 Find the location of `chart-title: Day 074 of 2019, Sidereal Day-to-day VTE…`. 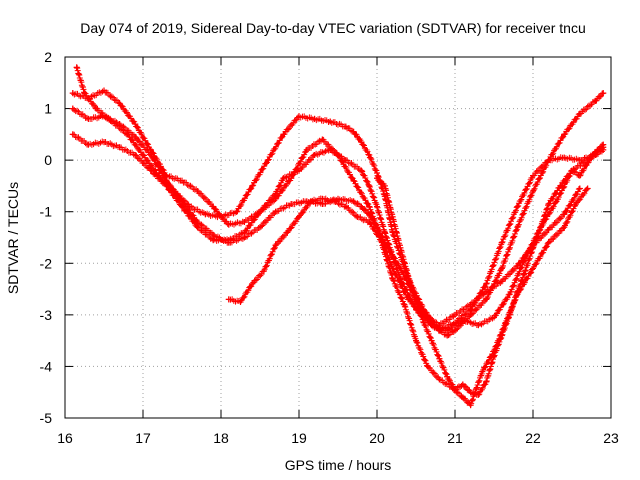

chart-title: Day 074 of 2019, Sidereal Day-to-day VTE… is located at coordinates (333, 28).